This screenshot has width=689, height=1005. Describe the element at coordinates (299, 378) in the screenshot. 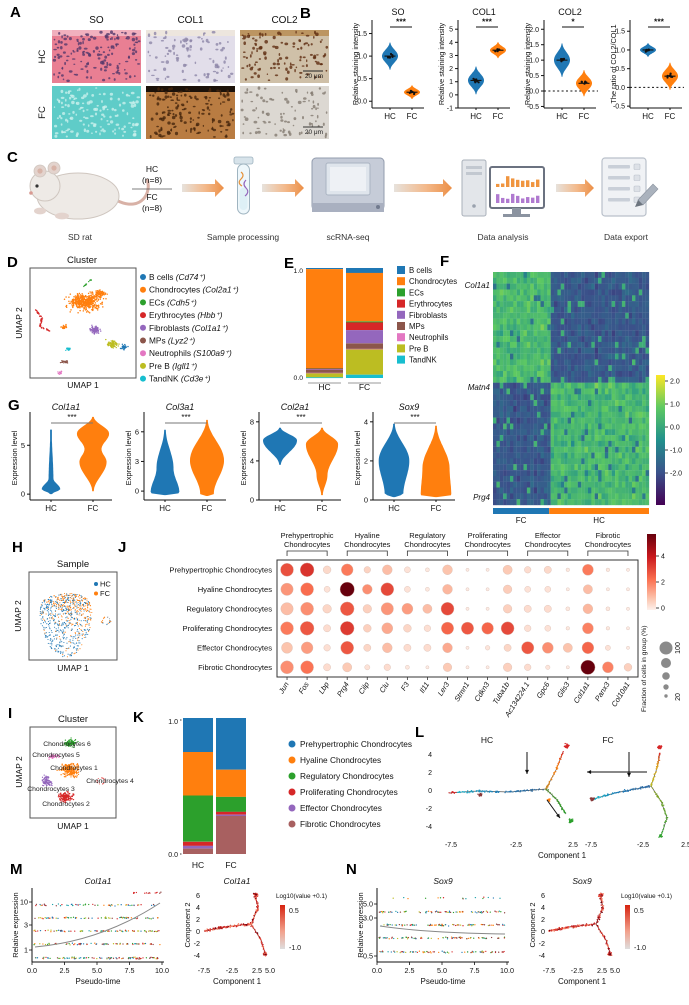

I see `y-tick-label: 0.0` at that location.